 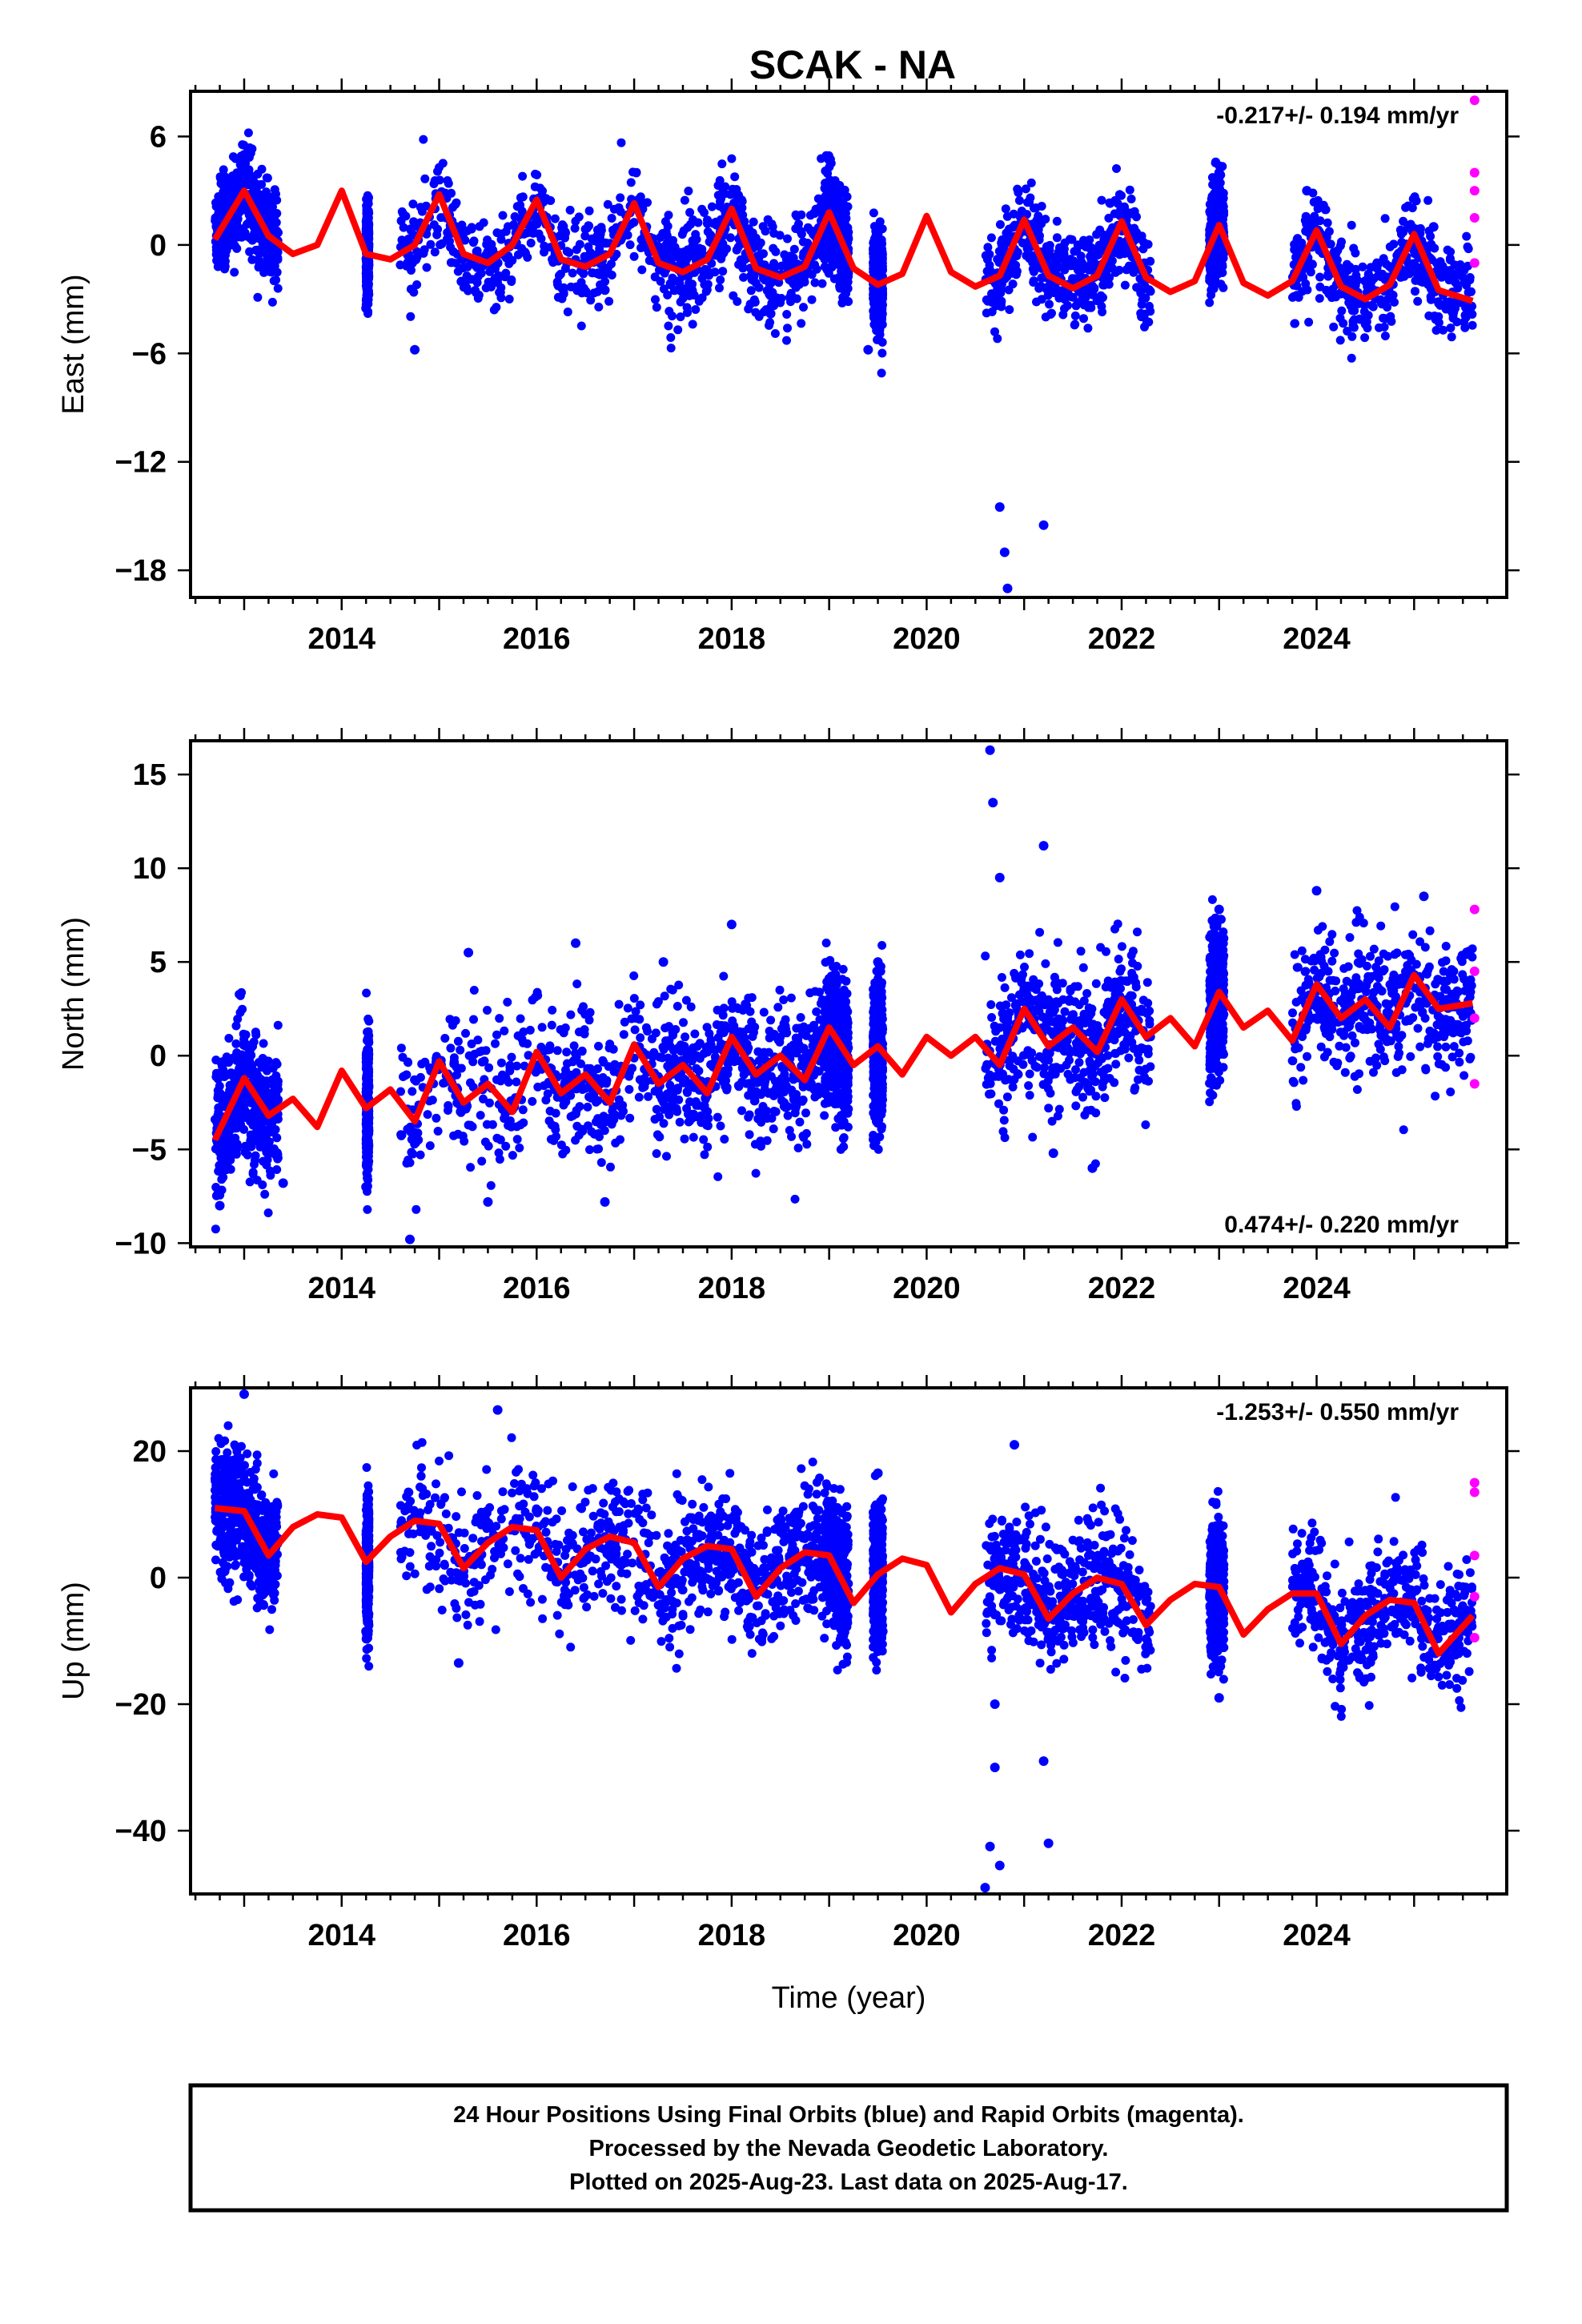 What do you see at coordinates (732, 639) in the screenshot?
I see `x-tick-label: 2018` at bounding box center [732, 639].